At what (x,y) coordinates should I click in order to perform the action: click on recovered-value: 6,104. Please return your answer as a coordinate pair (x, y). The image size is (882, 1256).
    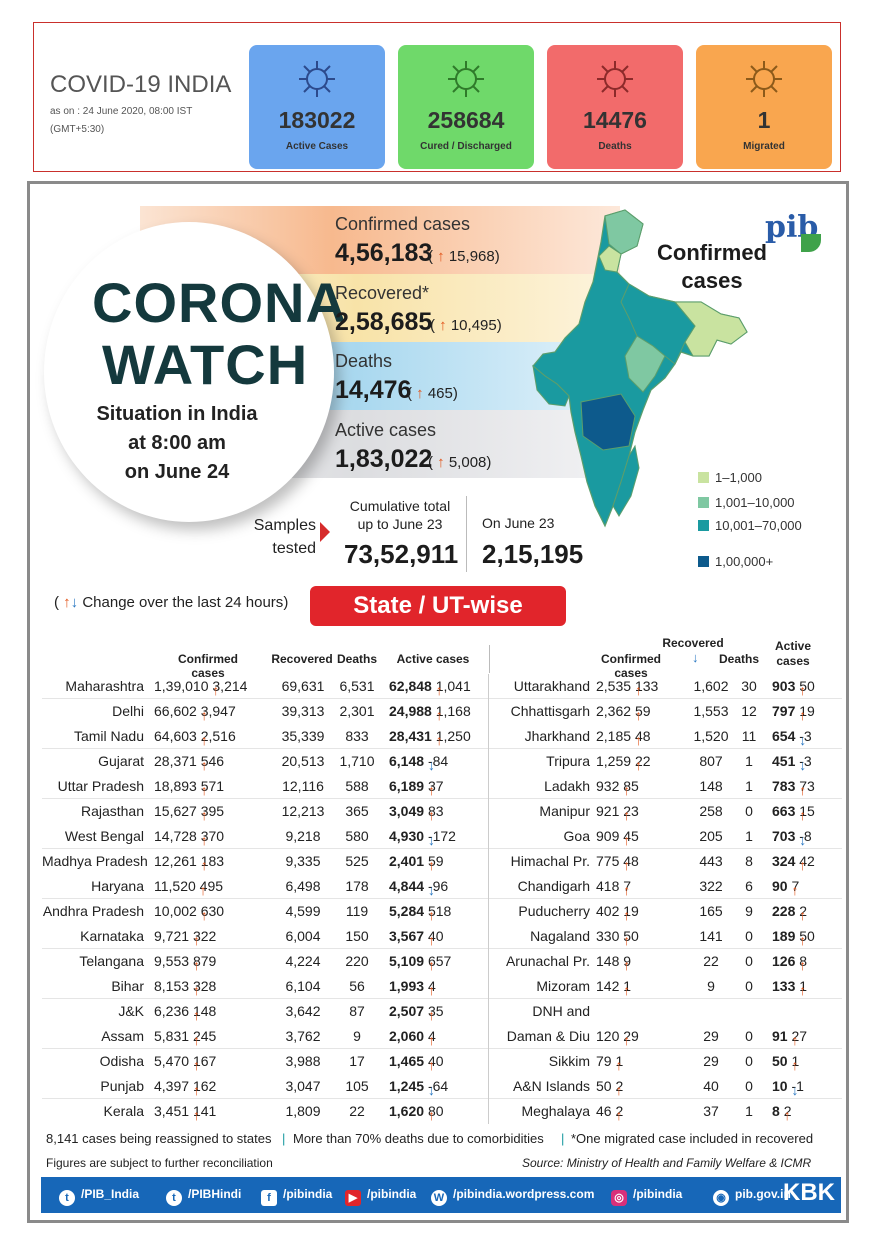
    Looking at the image, I should click on (303, 986).